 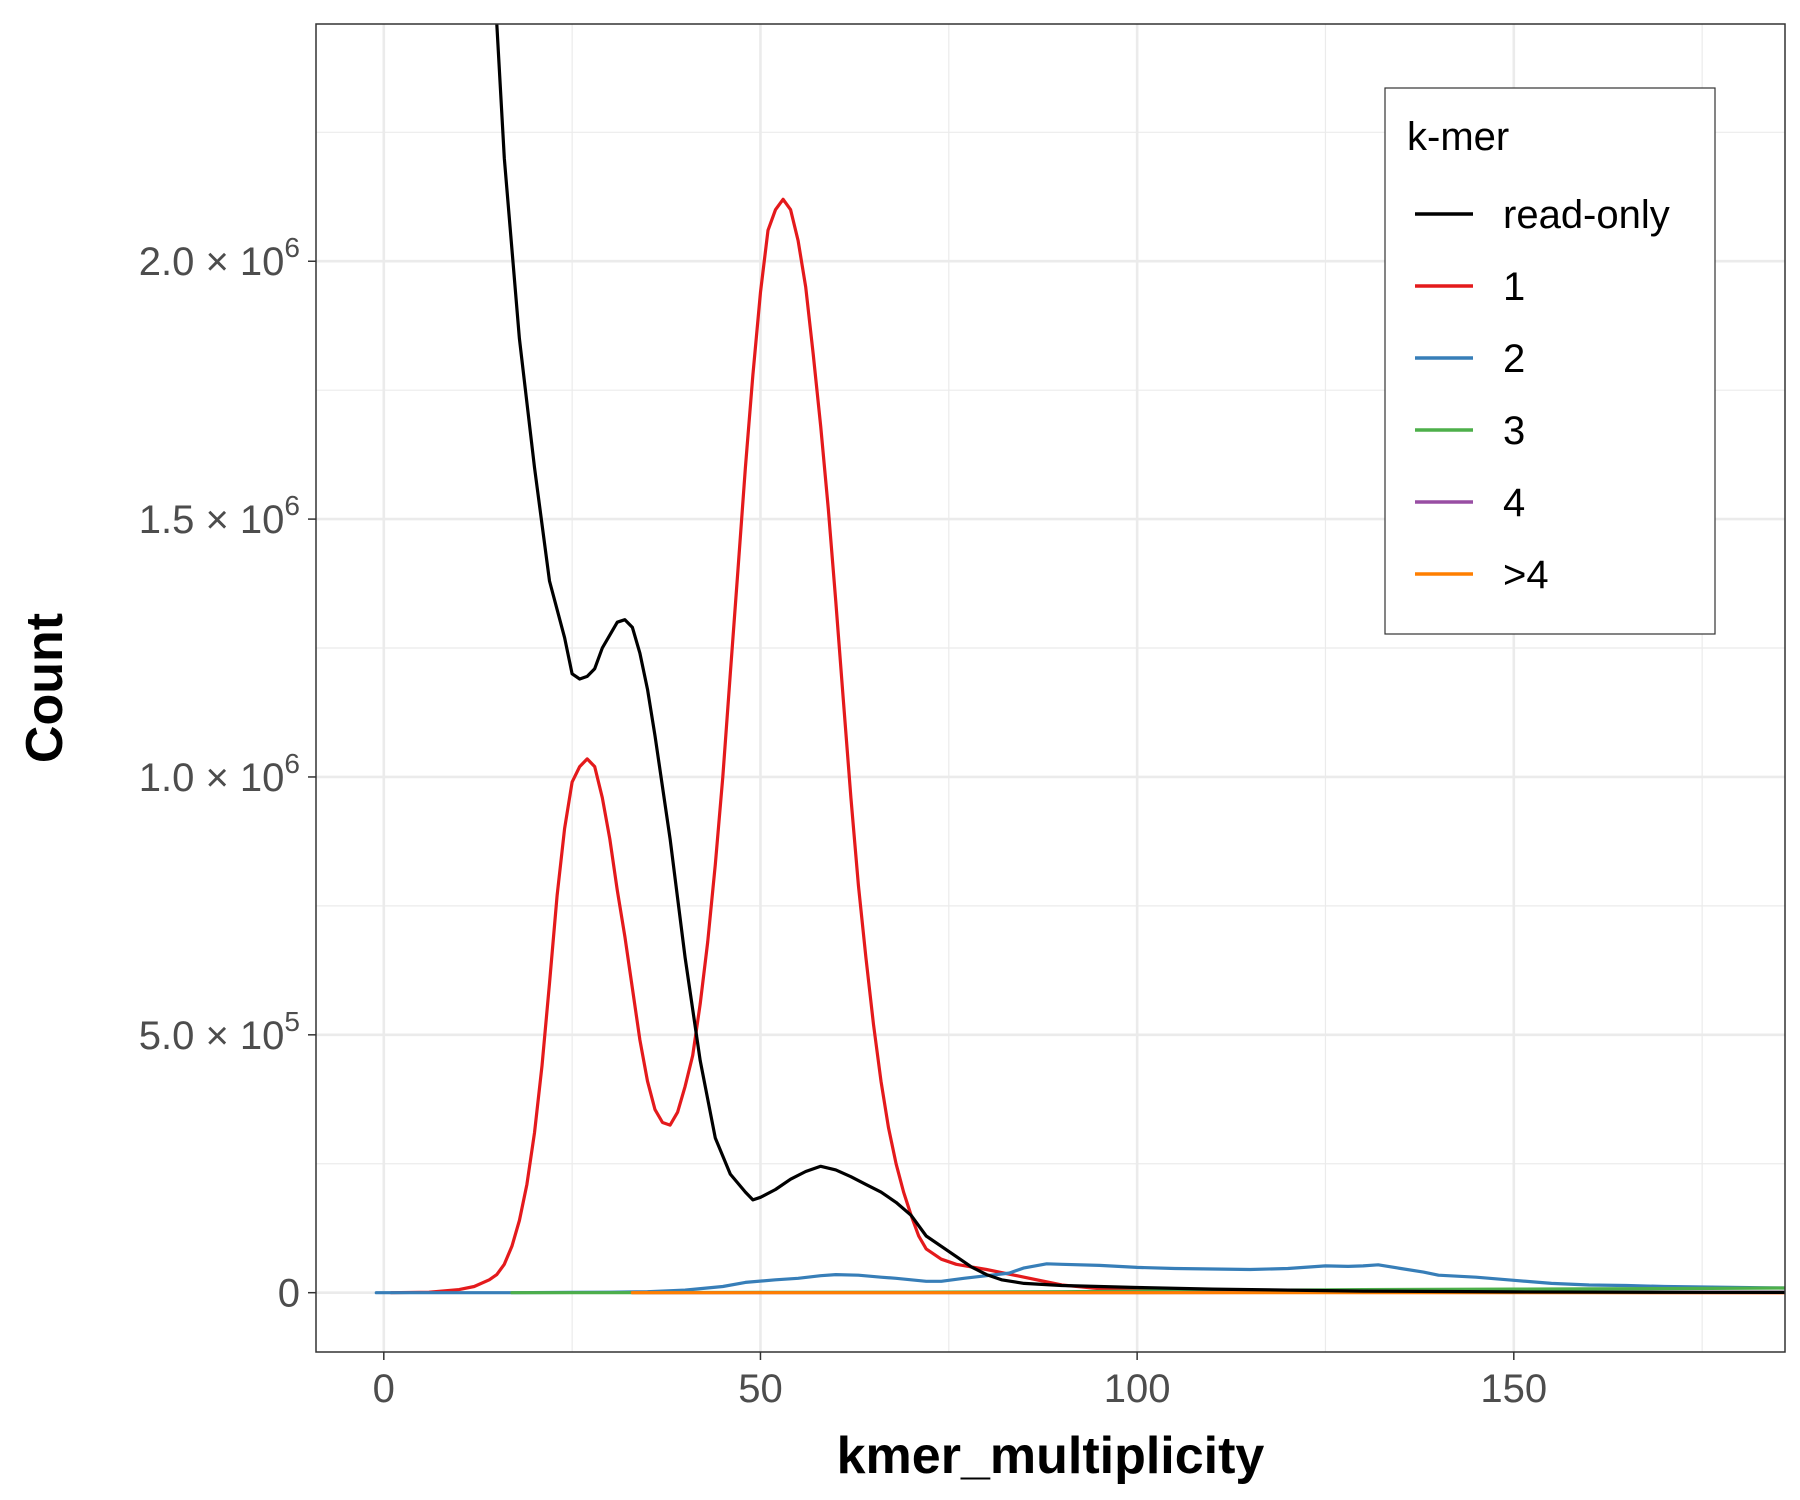 I want to click on legend-label: 2, so click(x=1514, y=359).